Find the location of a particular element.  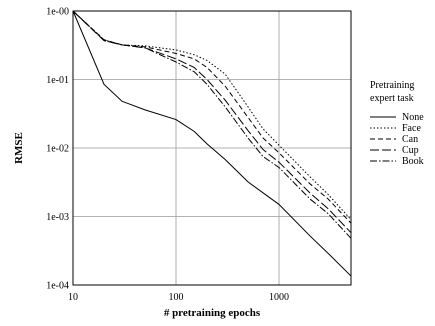

y-tick-label: 1e-02 is located at coordinates (57, 149).